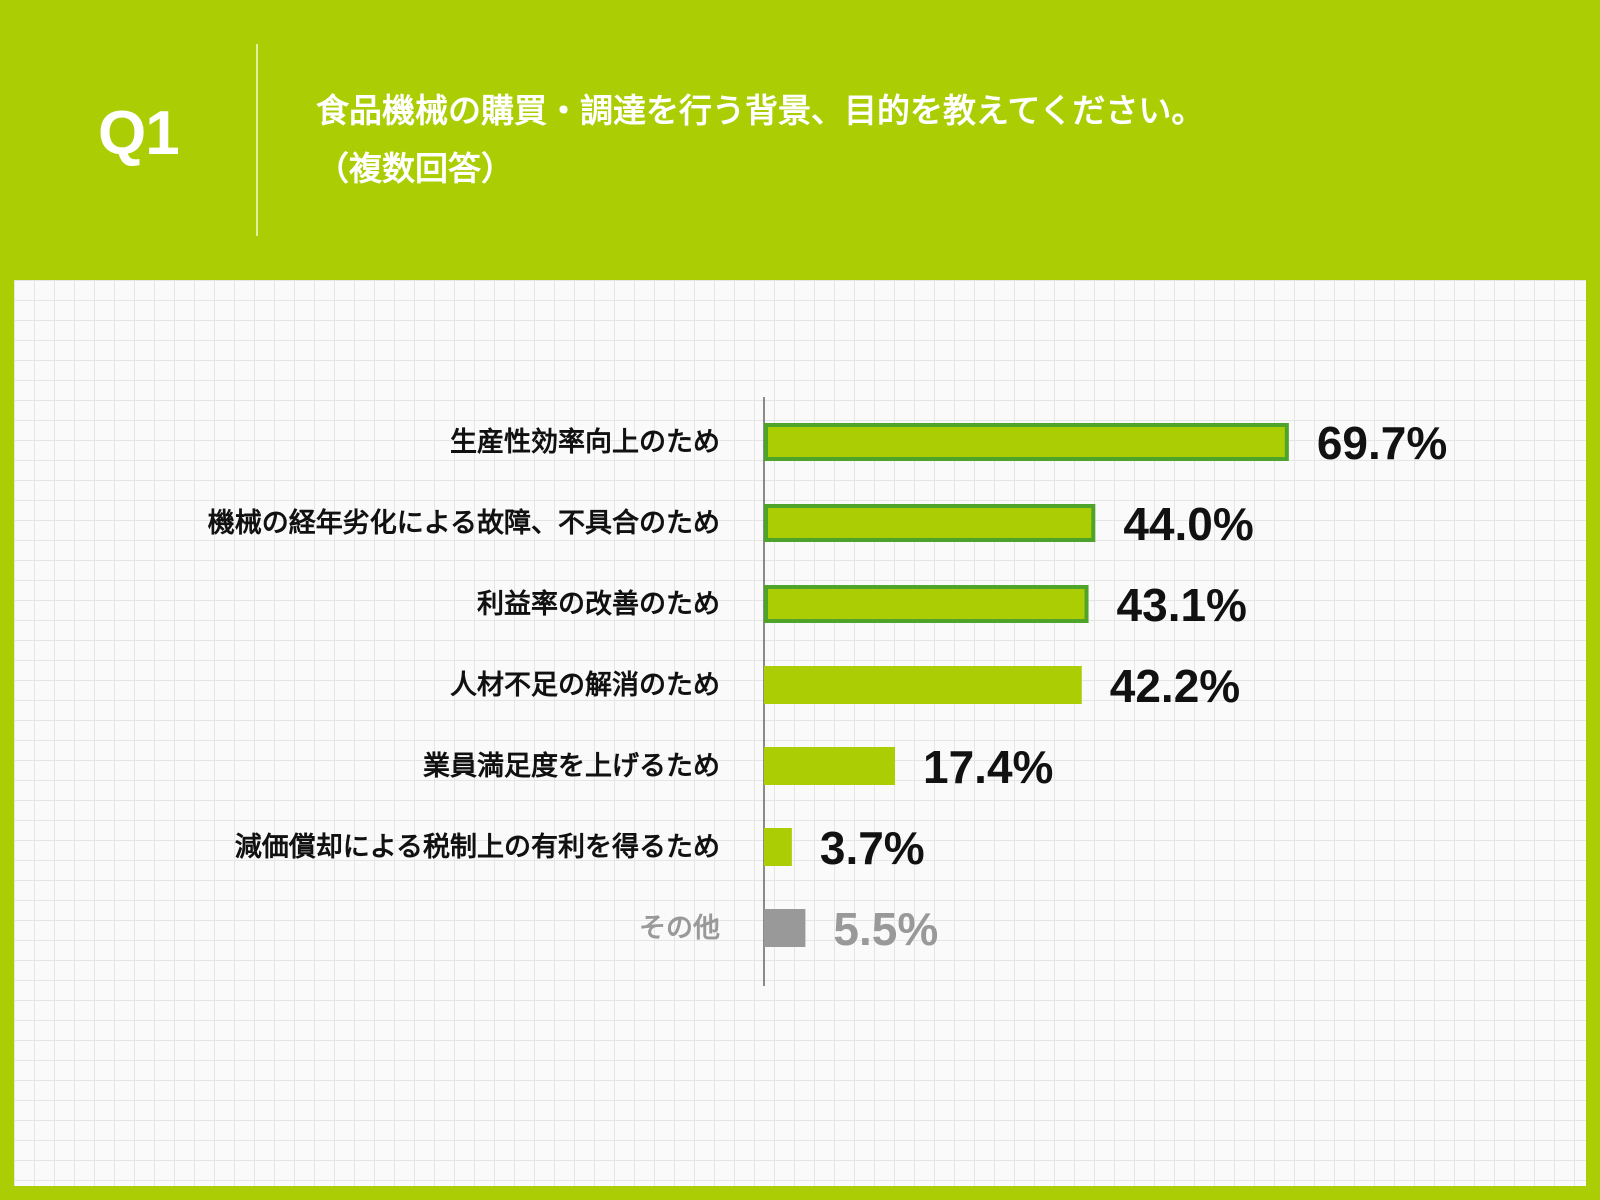  What do you see at coordinates (1382, 443) in the screenshot?
I see `value-label-0: 69.7%` at bounding box center [1382, 443].